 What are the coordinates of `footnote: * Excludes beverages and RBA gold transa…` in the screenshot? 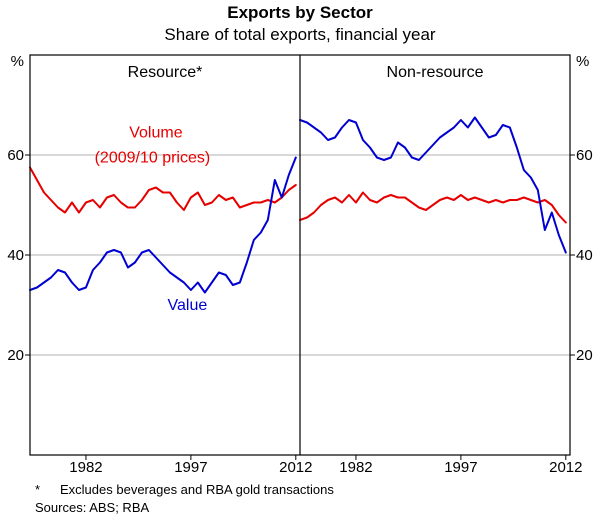 It's located at (312, 490).